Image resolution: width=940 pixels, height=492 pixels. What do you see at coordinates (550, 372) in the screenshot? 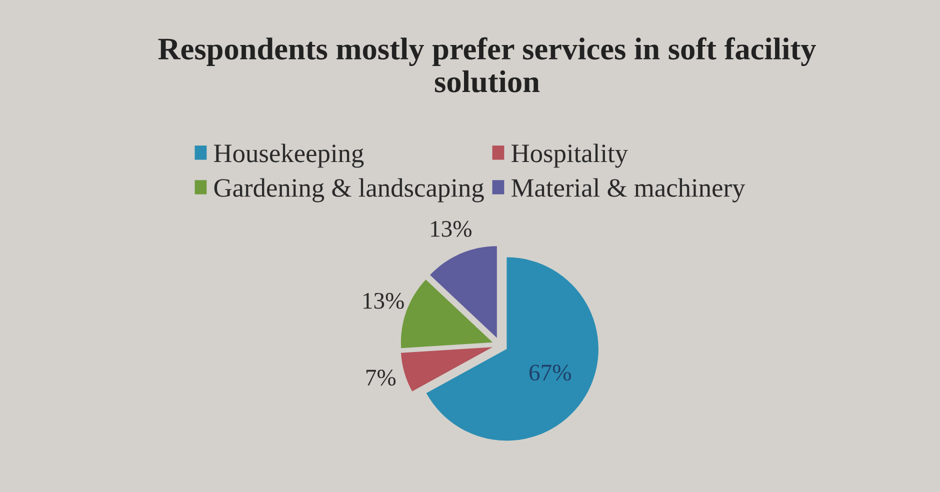
I see `data-label: 67%` at bounding box center [550, 372].